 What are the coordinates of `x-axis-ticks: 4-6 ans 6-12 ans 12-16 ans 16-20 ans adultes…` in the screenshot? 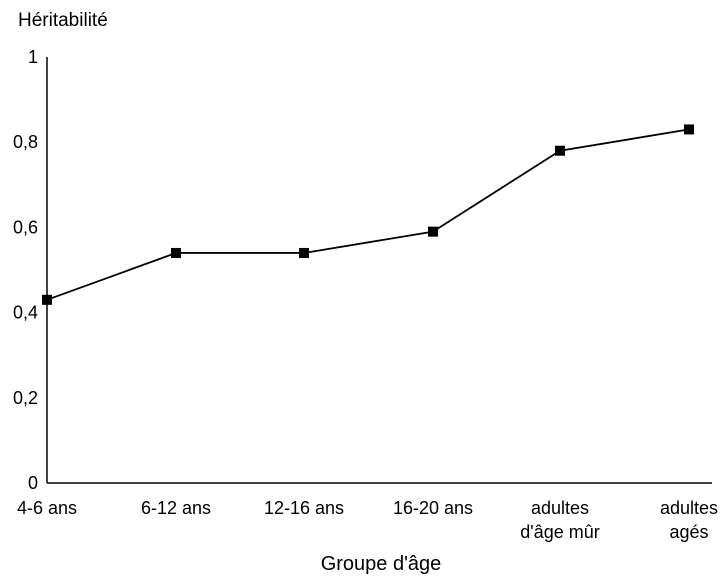 It's located at (367, 520).